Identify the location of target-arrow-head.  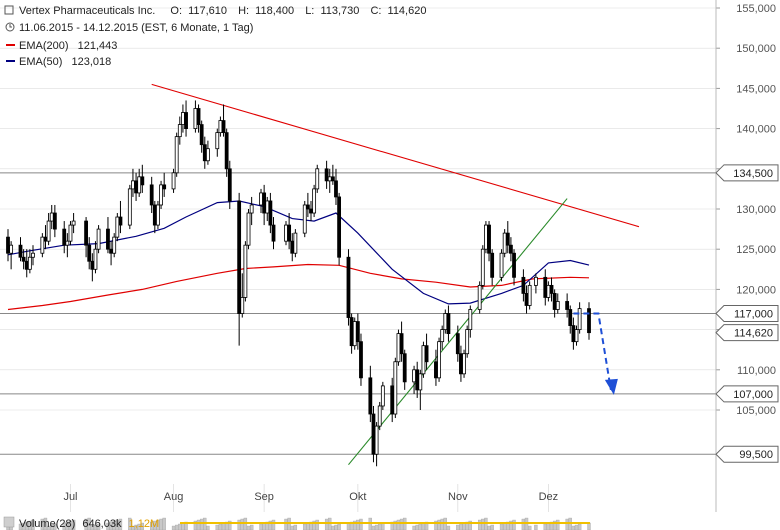
(611, 386).